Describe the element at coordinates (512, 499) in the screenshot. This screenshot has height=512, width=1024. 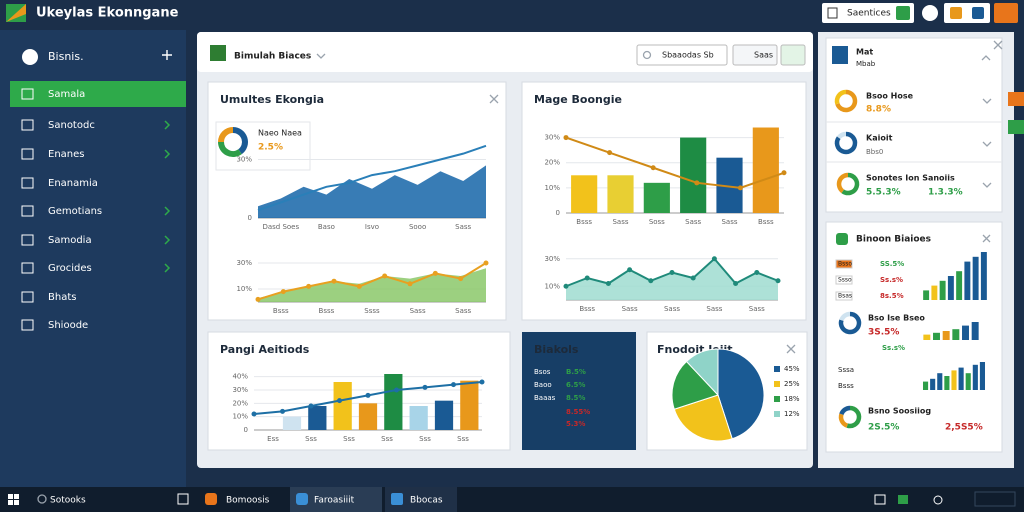
I see `taskbar` at that location.